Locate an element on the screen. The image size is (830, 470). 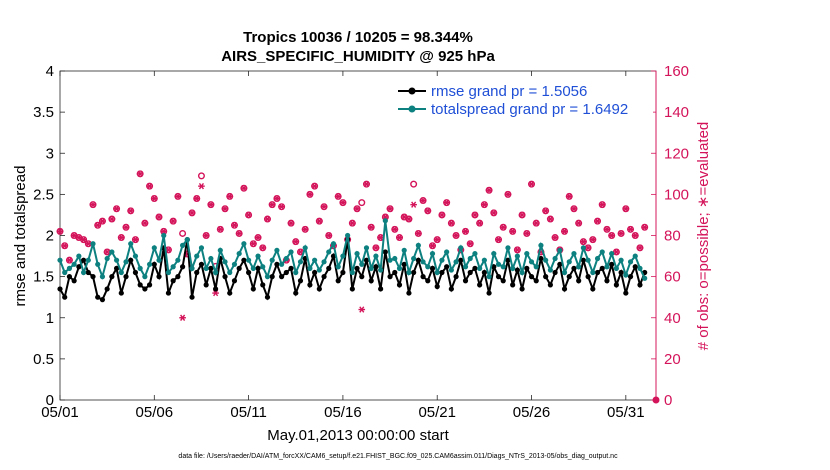
y-left-tick-label: 1 is located at coordinates (50, 318).